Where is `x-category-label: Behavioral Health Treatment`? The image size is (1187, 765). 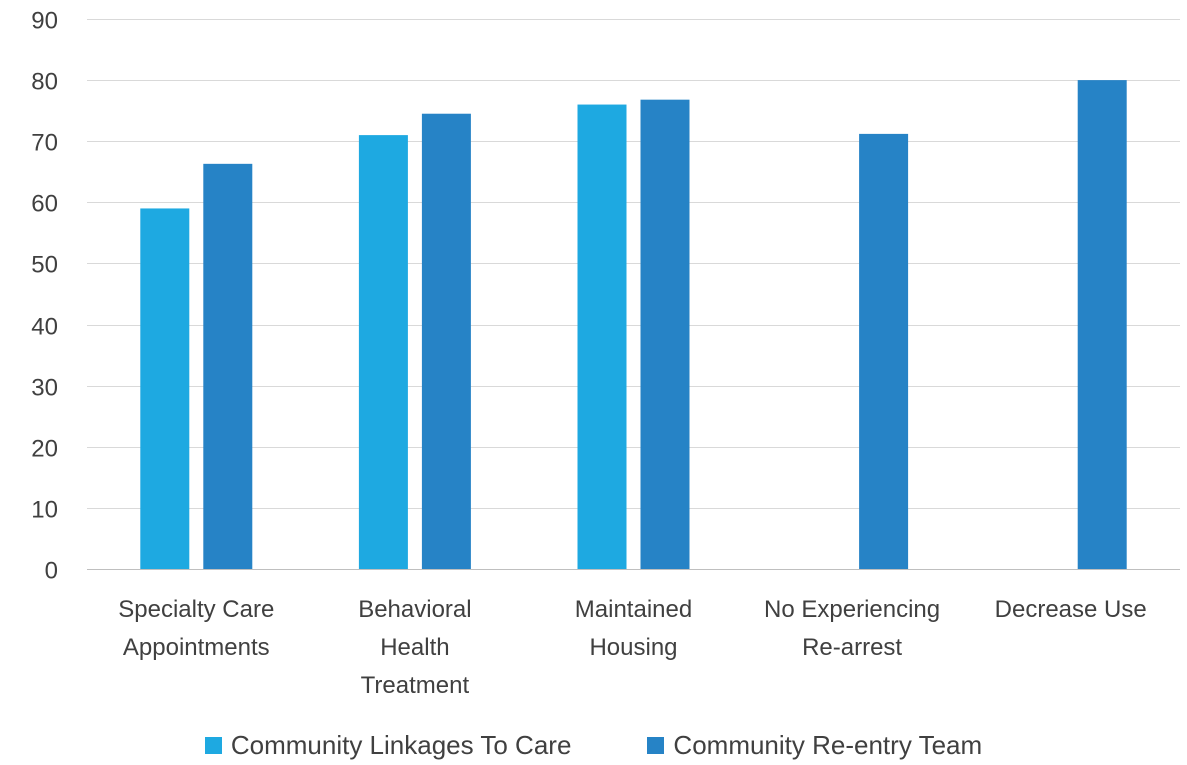
x-category-label: Behavioral Health Treatment is located at coordinates (414, 647).